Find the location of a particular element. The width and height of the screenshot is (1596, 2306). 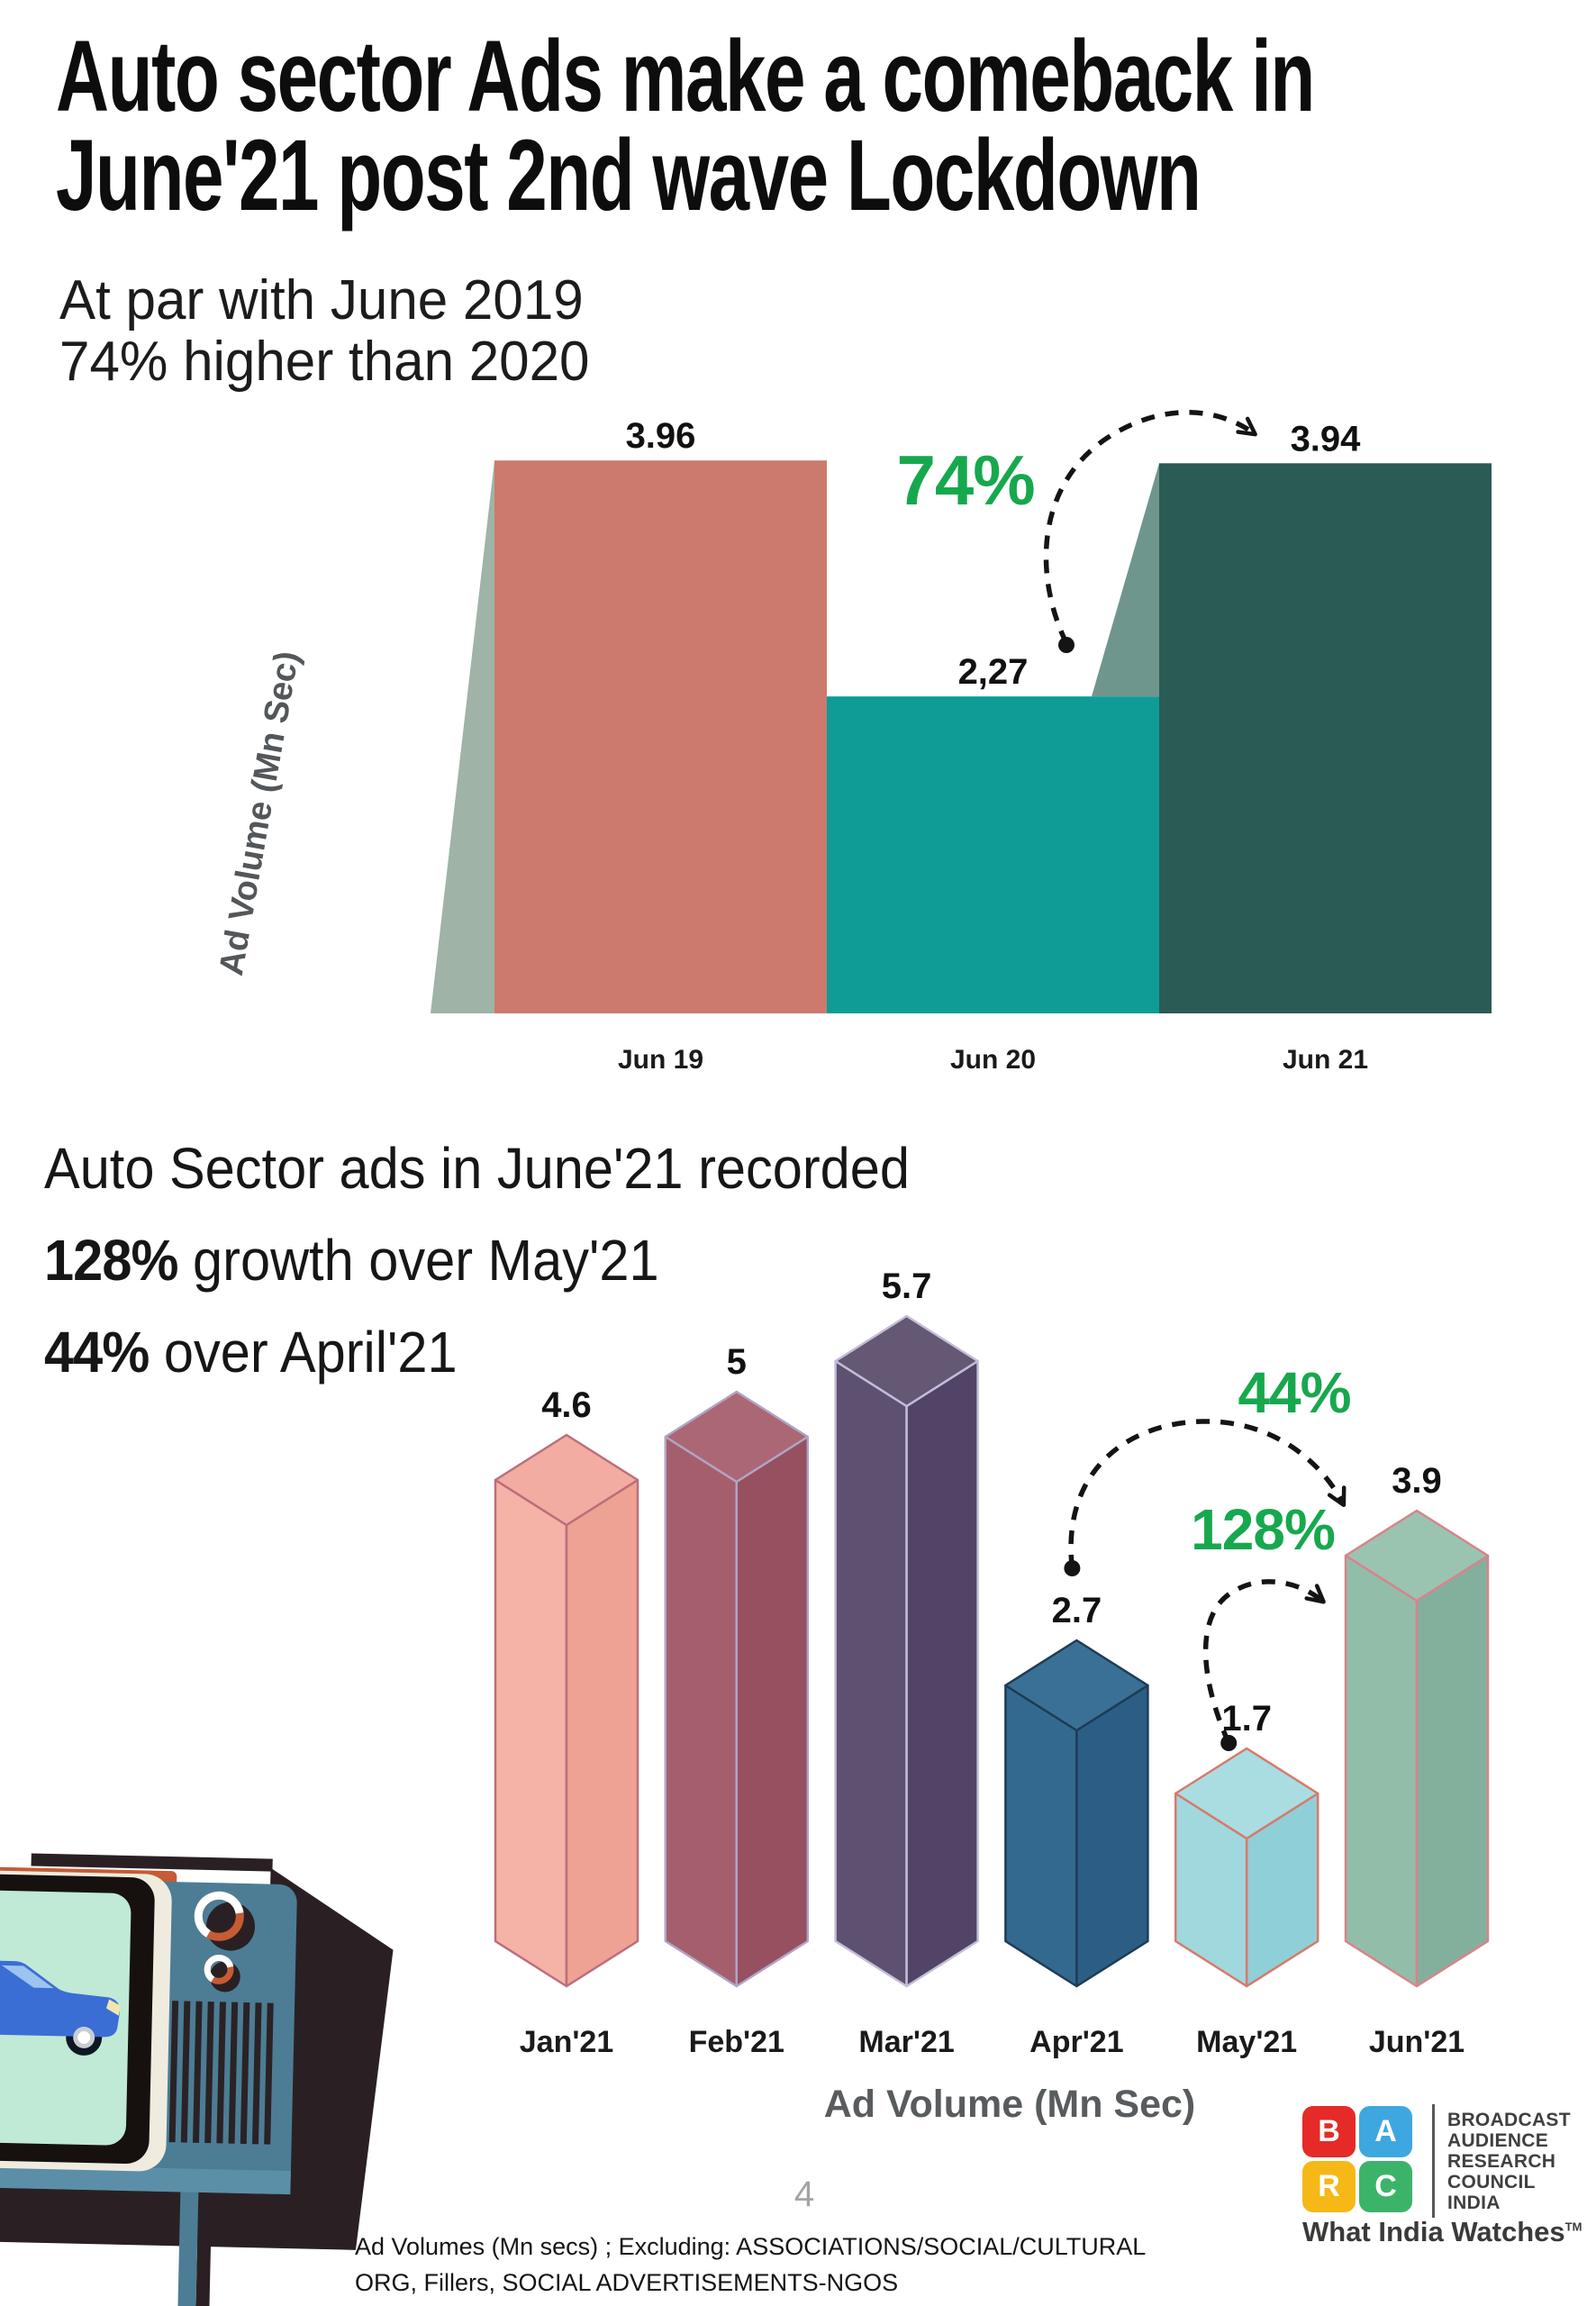

annotation-74pct: 74% is located at coordinates (965, 480).